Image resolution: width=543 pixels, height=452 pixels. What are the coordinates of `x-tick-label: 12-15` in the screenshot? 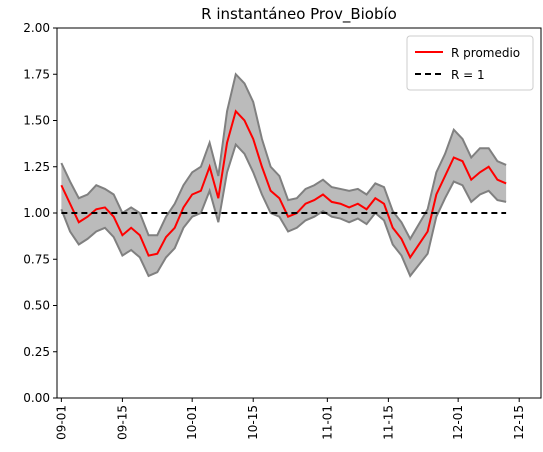 It's located at (519, 422).